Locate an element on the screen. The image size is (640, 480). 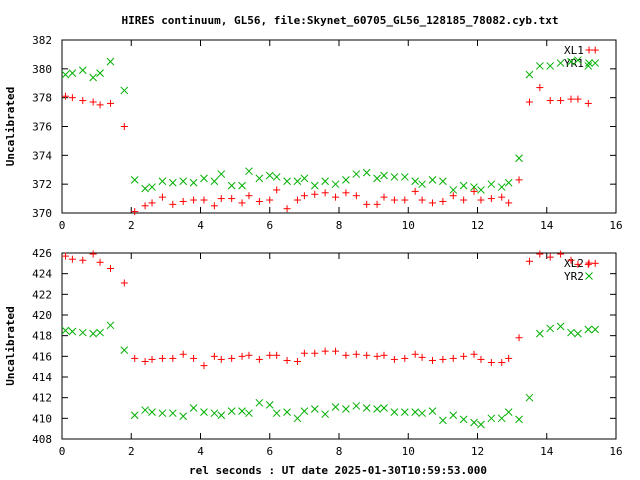
x-tick-label: 10 is located at coordinates (408, 225).